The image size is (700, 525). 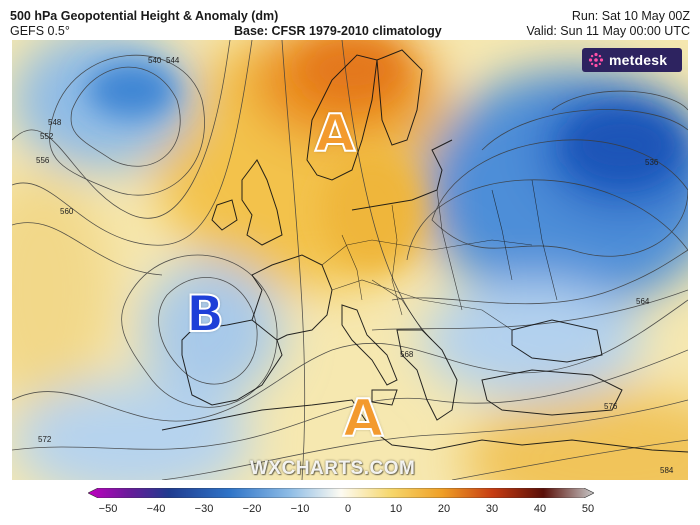 I want to click on anomaly-colorbar, so click(x=341, y=493).